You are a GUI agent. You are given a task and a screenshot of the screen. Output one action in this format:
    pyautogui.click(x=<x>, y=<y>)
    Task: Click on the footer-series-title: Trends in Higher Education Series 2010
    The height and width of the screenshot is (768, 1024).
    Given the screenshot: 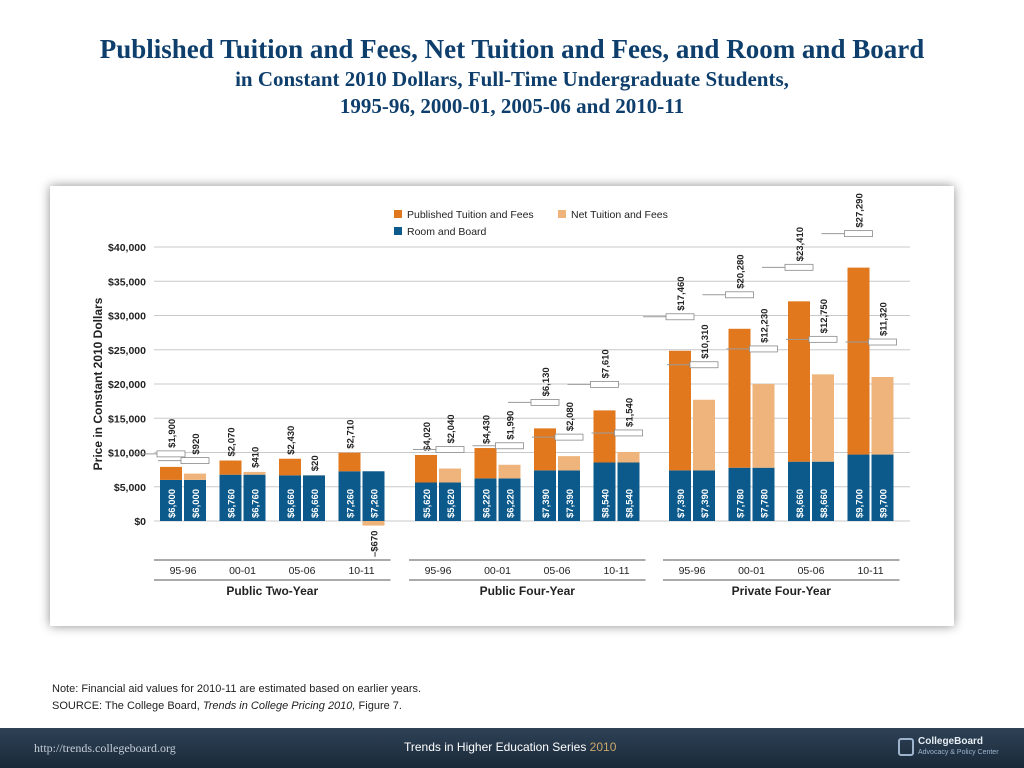 What is the action you would take?
    pyautogui.click(x=510, y=747)
    